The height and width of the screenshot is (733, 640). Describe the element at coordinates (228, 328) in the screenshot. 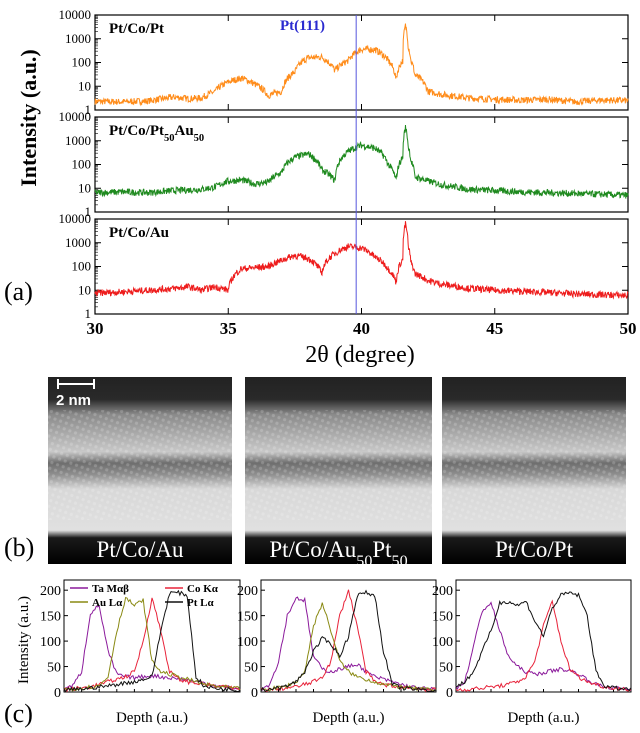

I see `x-tick-label: 35` at that location.